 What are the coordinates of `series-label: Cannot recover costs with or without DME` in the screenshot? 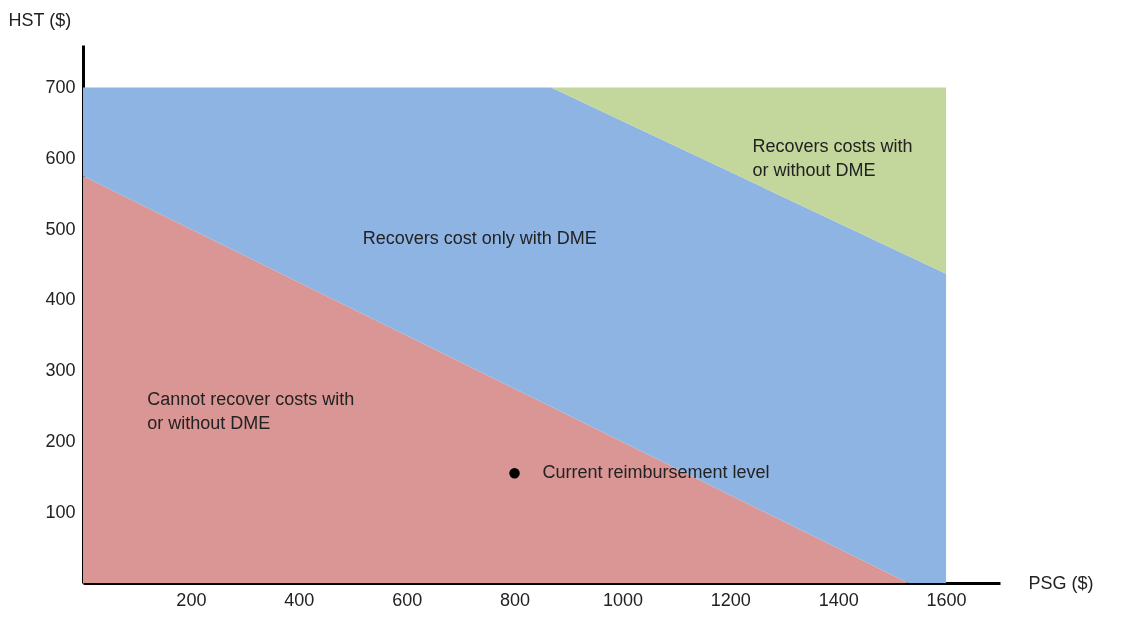 It's located at (251, 411).